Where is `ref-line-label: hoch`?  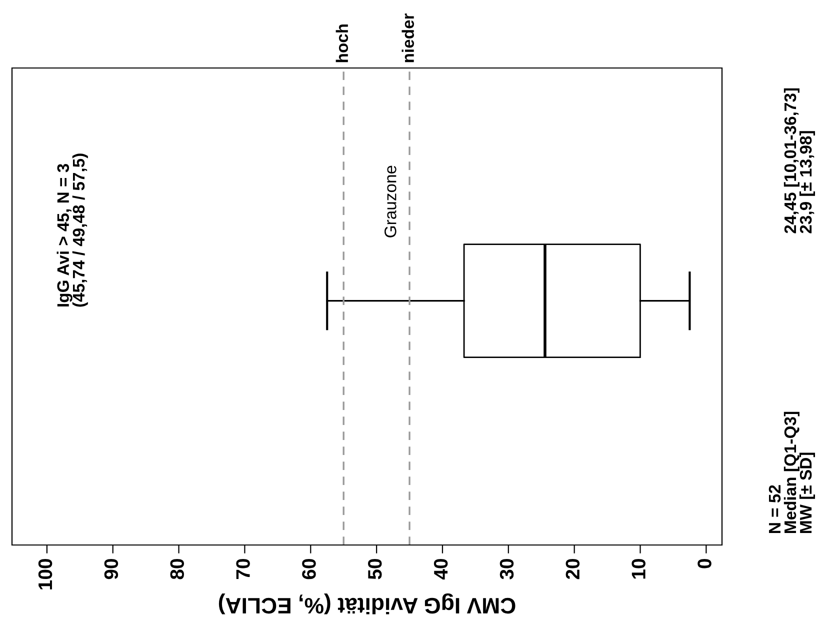 ref-line-label: hoch is located at coordinates (342, 43).